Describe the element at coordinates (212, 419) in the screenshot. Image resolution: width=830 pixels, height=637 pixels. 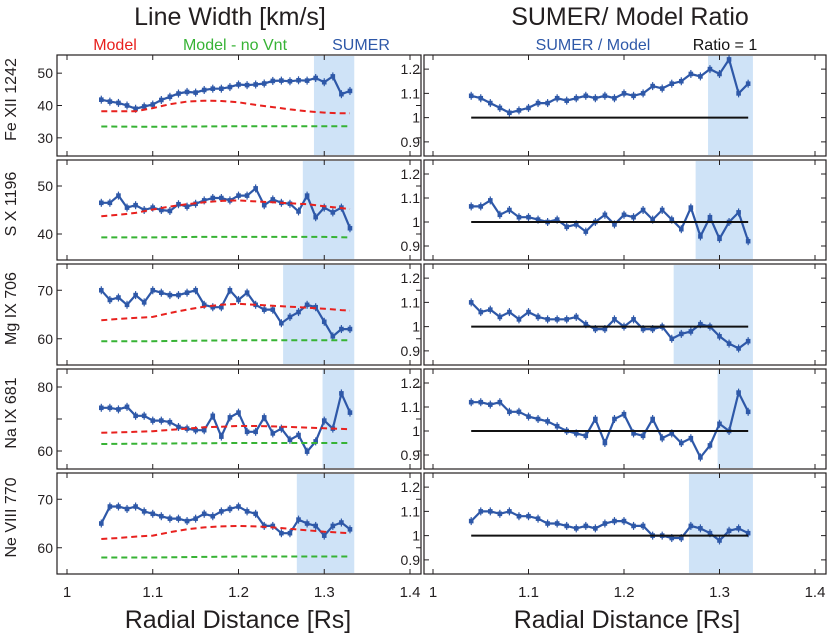
I see `panel-width-na: 60 80 Na IX 681` at that location.